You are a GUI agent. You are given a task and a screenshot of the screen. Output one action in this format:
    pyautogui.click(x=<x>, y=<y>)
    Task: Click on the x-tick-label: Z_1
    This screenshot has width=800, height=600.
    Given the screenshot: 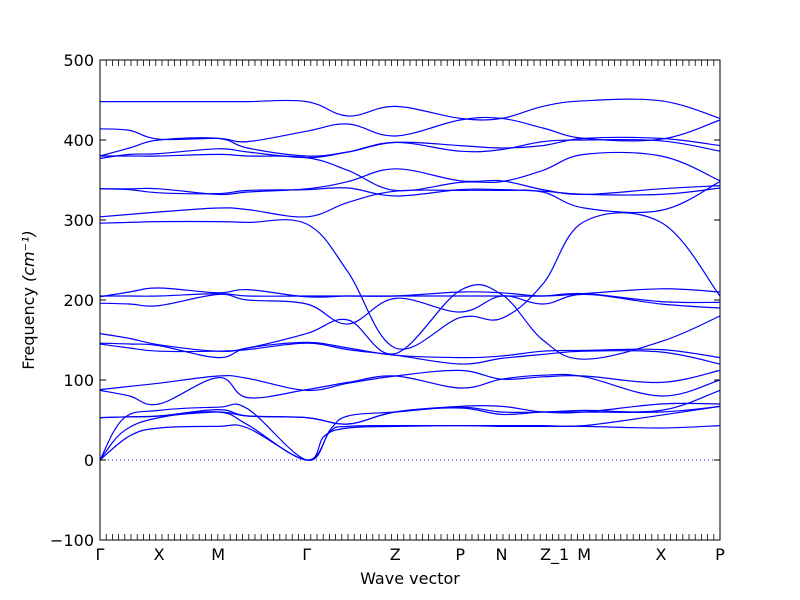 What is the action you would take?
    pyautogui.click(x=554, y=555)
    